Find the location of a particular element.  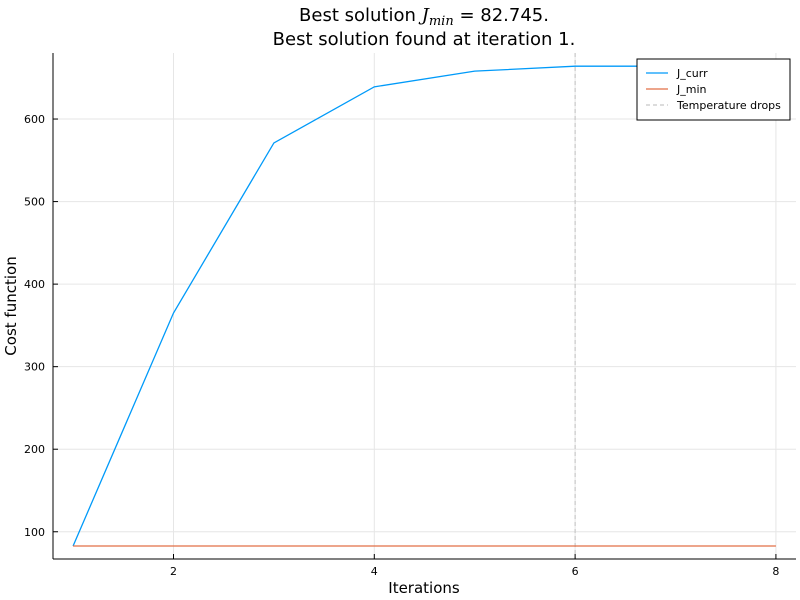

y-tick-label: 200 is located at coordinates (34, 449).